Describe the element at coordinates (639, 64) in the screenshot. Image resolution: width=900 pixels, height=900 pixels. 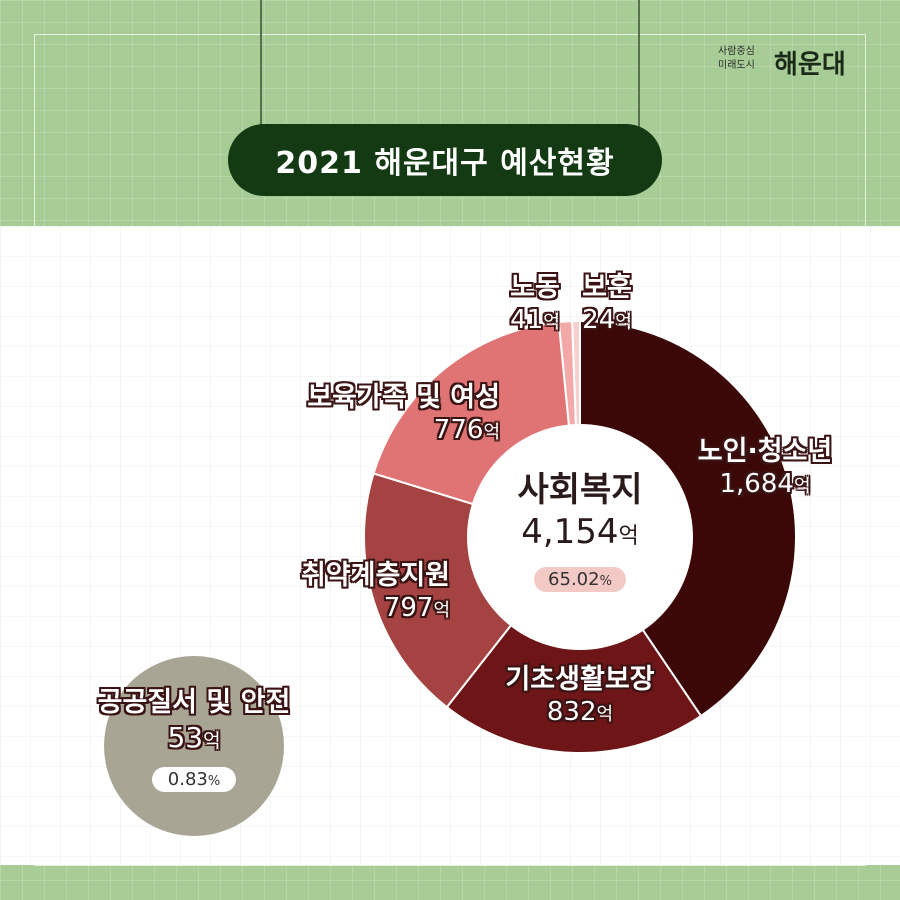
I see `title-hanger-right` at that location.